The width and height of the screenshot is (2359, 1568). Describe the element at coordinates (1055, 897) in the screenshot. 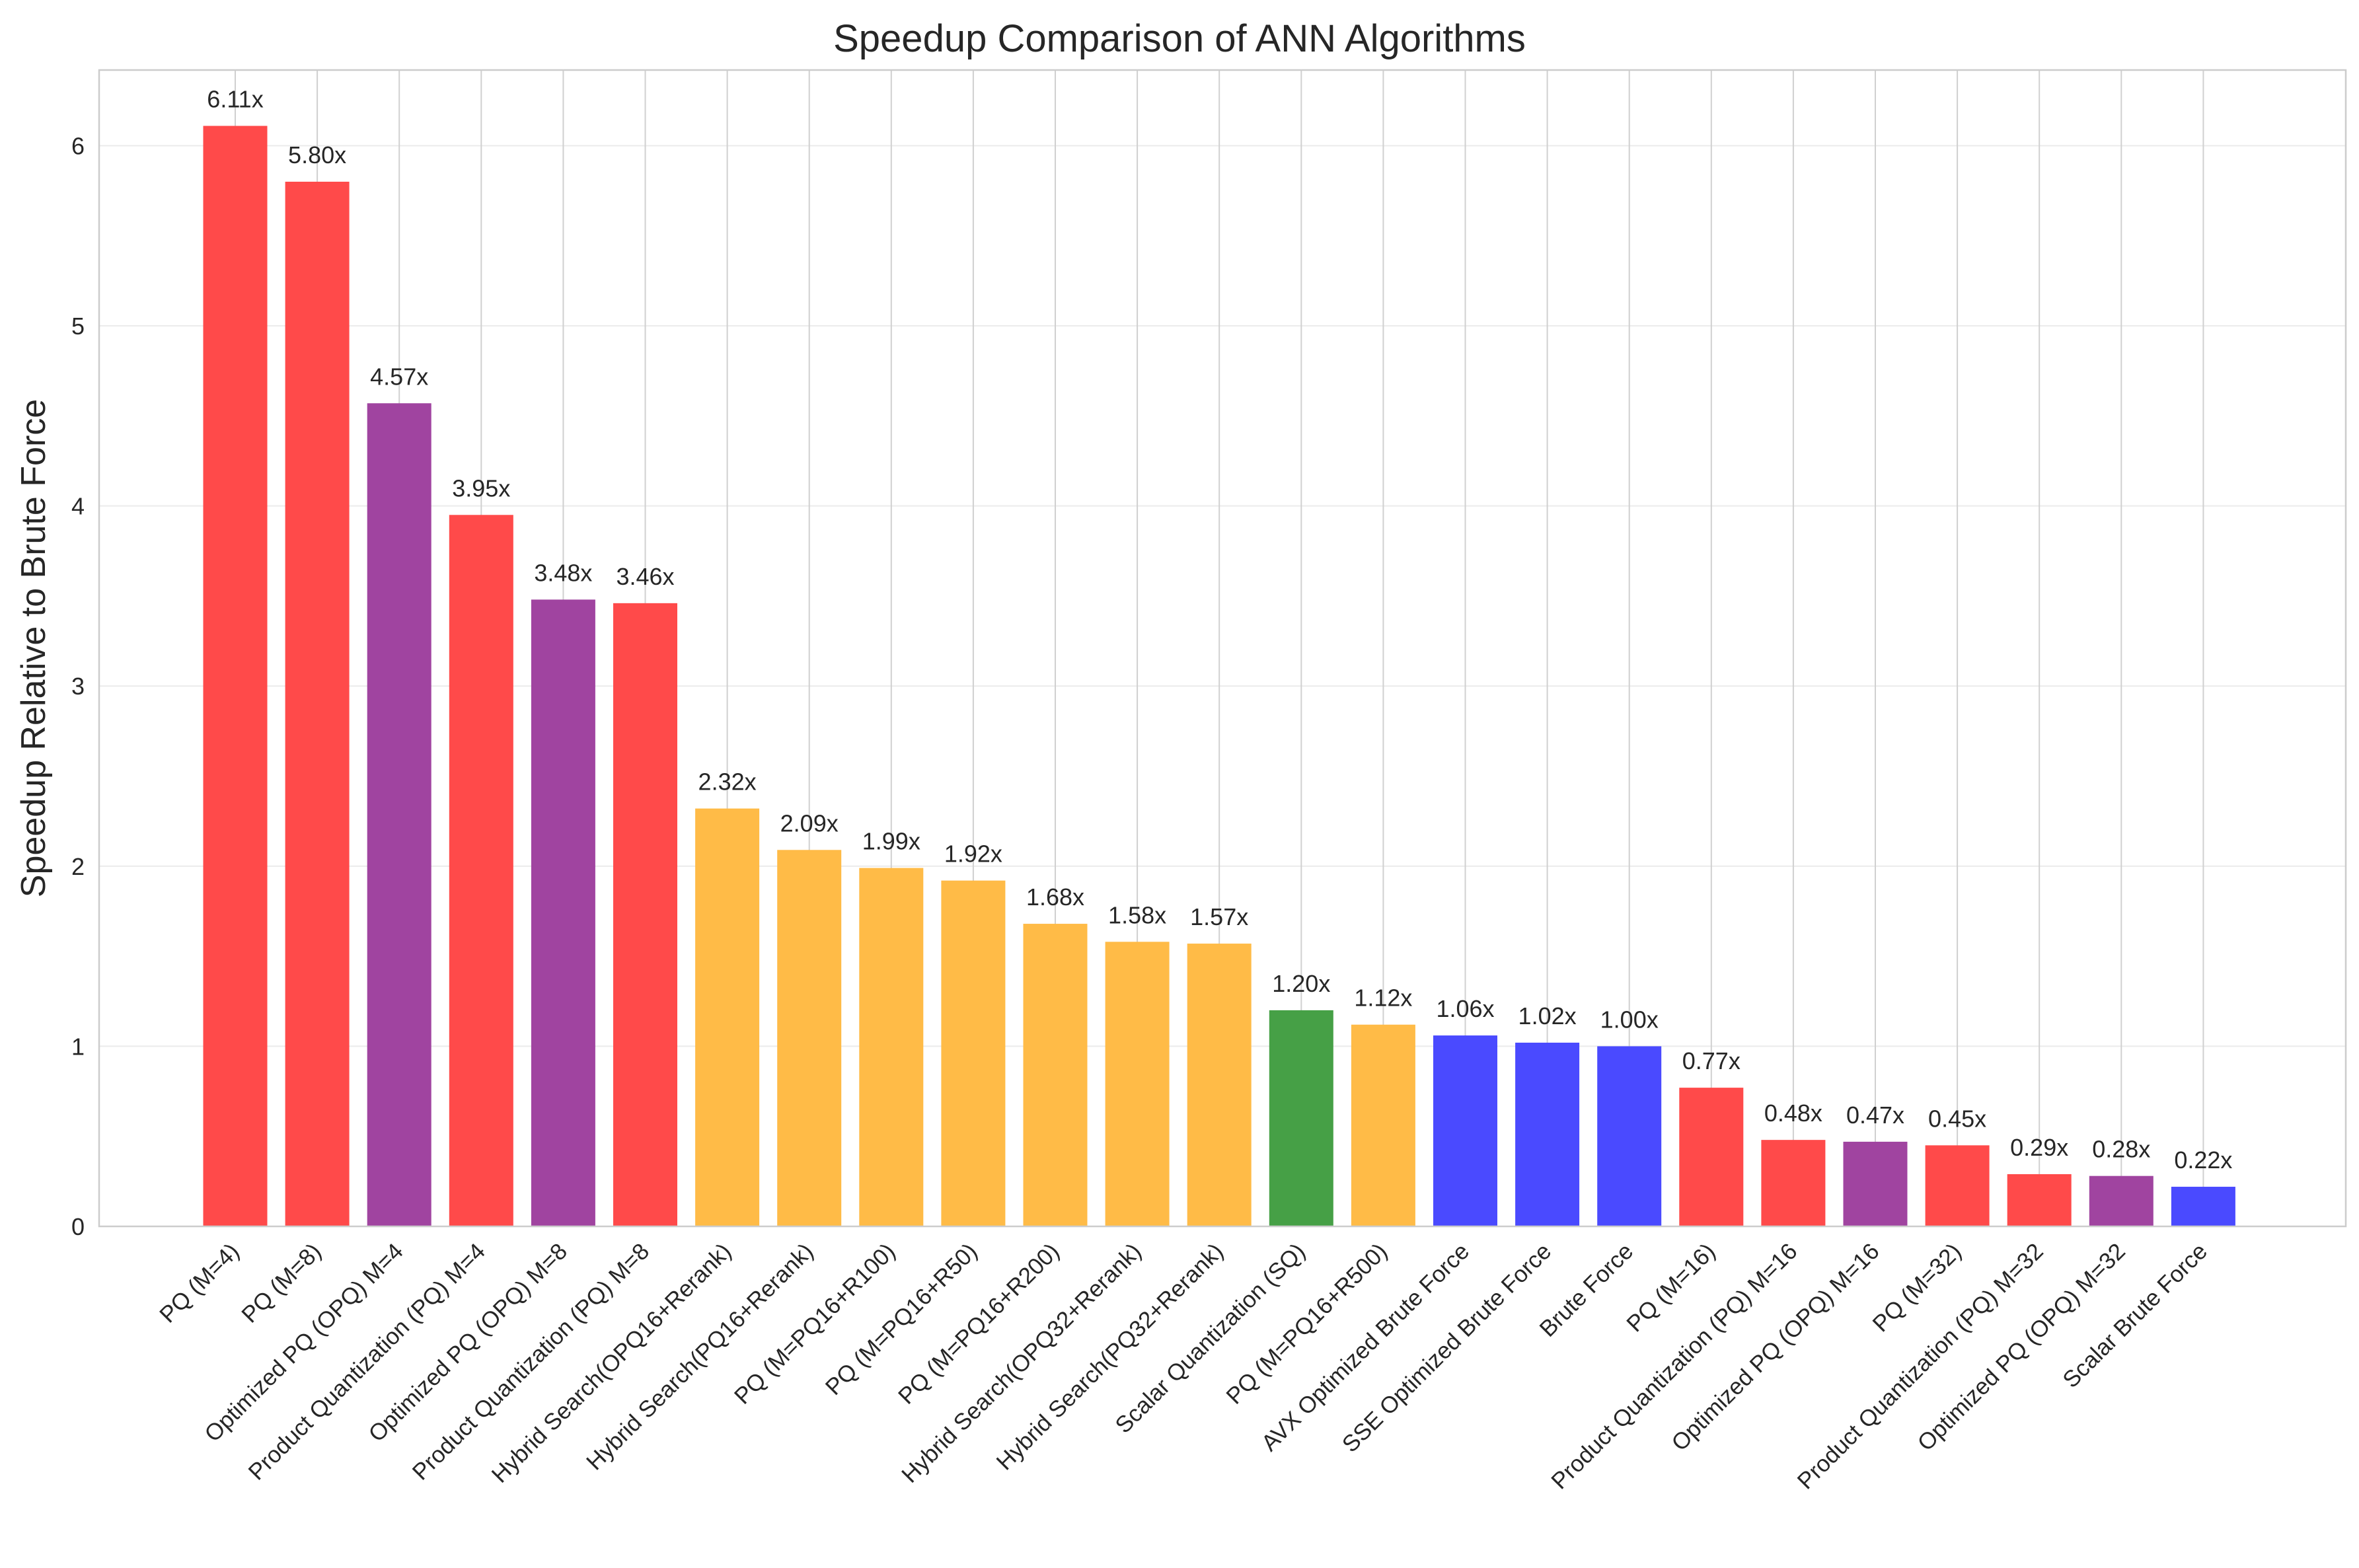

I see `data-label: 1.68x` at that location.